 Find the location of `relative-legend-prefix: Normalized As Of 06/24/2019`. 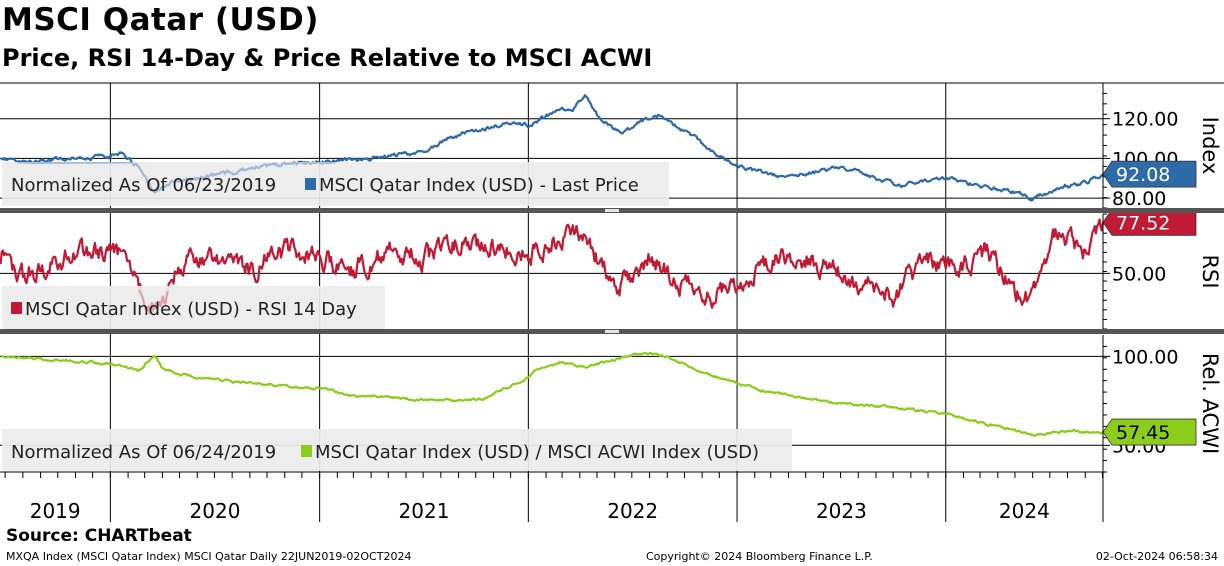

relative-legend-prefix: Normalized As Of 06/24/2019 is located at coordinates (143, 452).